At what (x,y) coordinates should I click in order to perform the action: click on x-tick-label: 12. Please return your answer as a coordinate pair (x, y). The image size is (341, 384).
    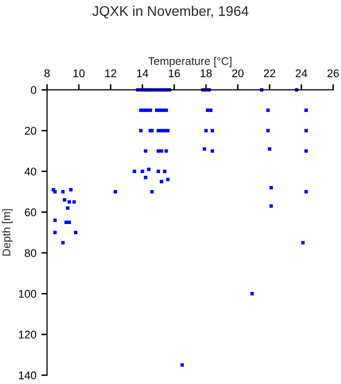
    Looking at the image, I should click on (110, 73).